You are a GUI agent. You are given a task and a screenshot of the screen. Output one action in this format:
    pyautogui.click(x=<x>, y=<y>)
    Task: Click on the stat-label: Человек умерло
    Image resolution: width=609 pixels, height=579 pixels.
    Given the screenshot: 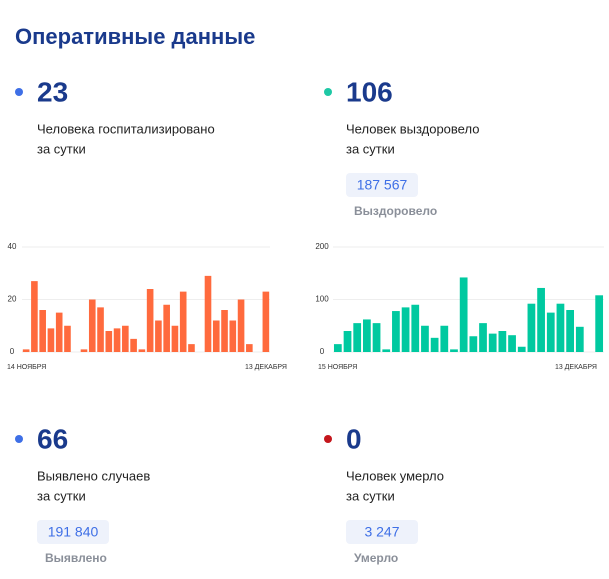 What is the action you would take?
    pyautogui.click(x=395, y=475)
    